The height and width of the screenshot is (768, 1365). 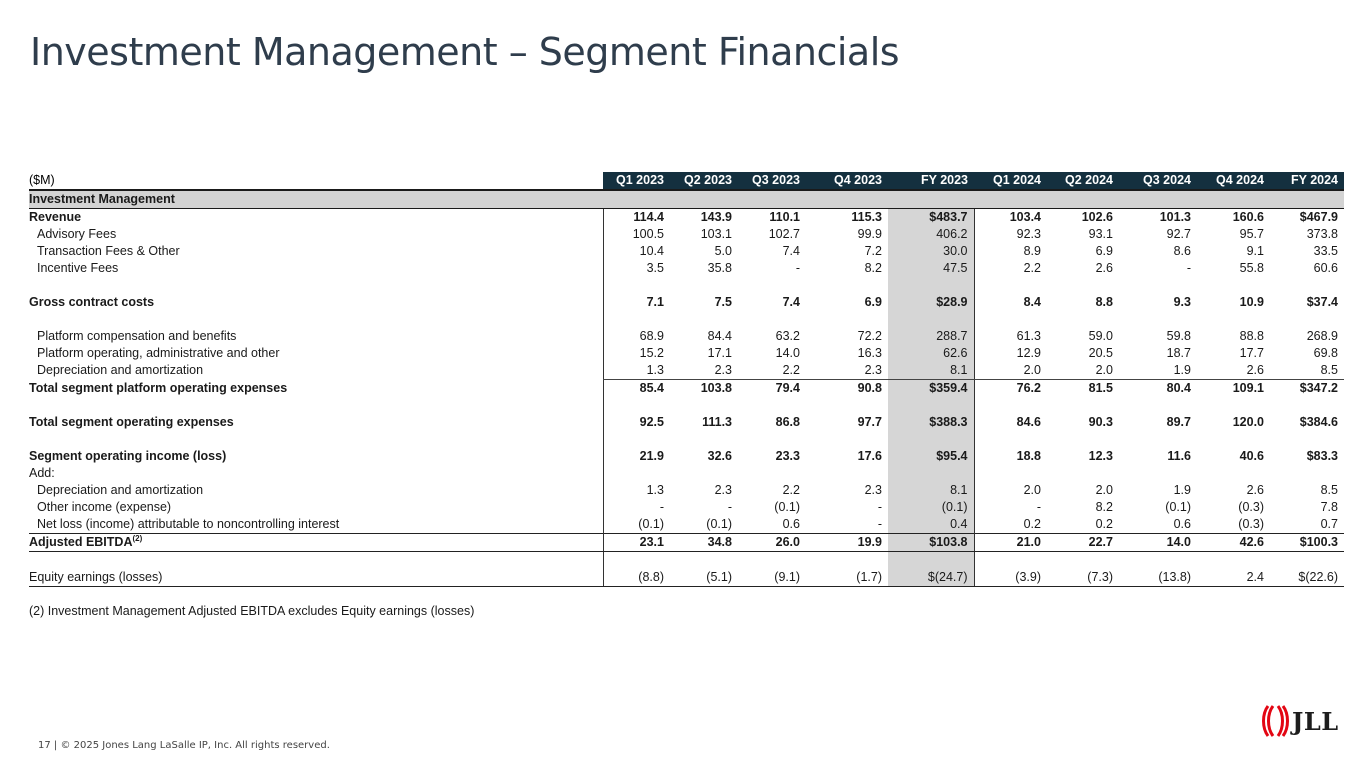 What do you see at coordinates (1248, 422) in the screenshot?
I see `value-cell: 120.0` at bounding box center [1248, 422].